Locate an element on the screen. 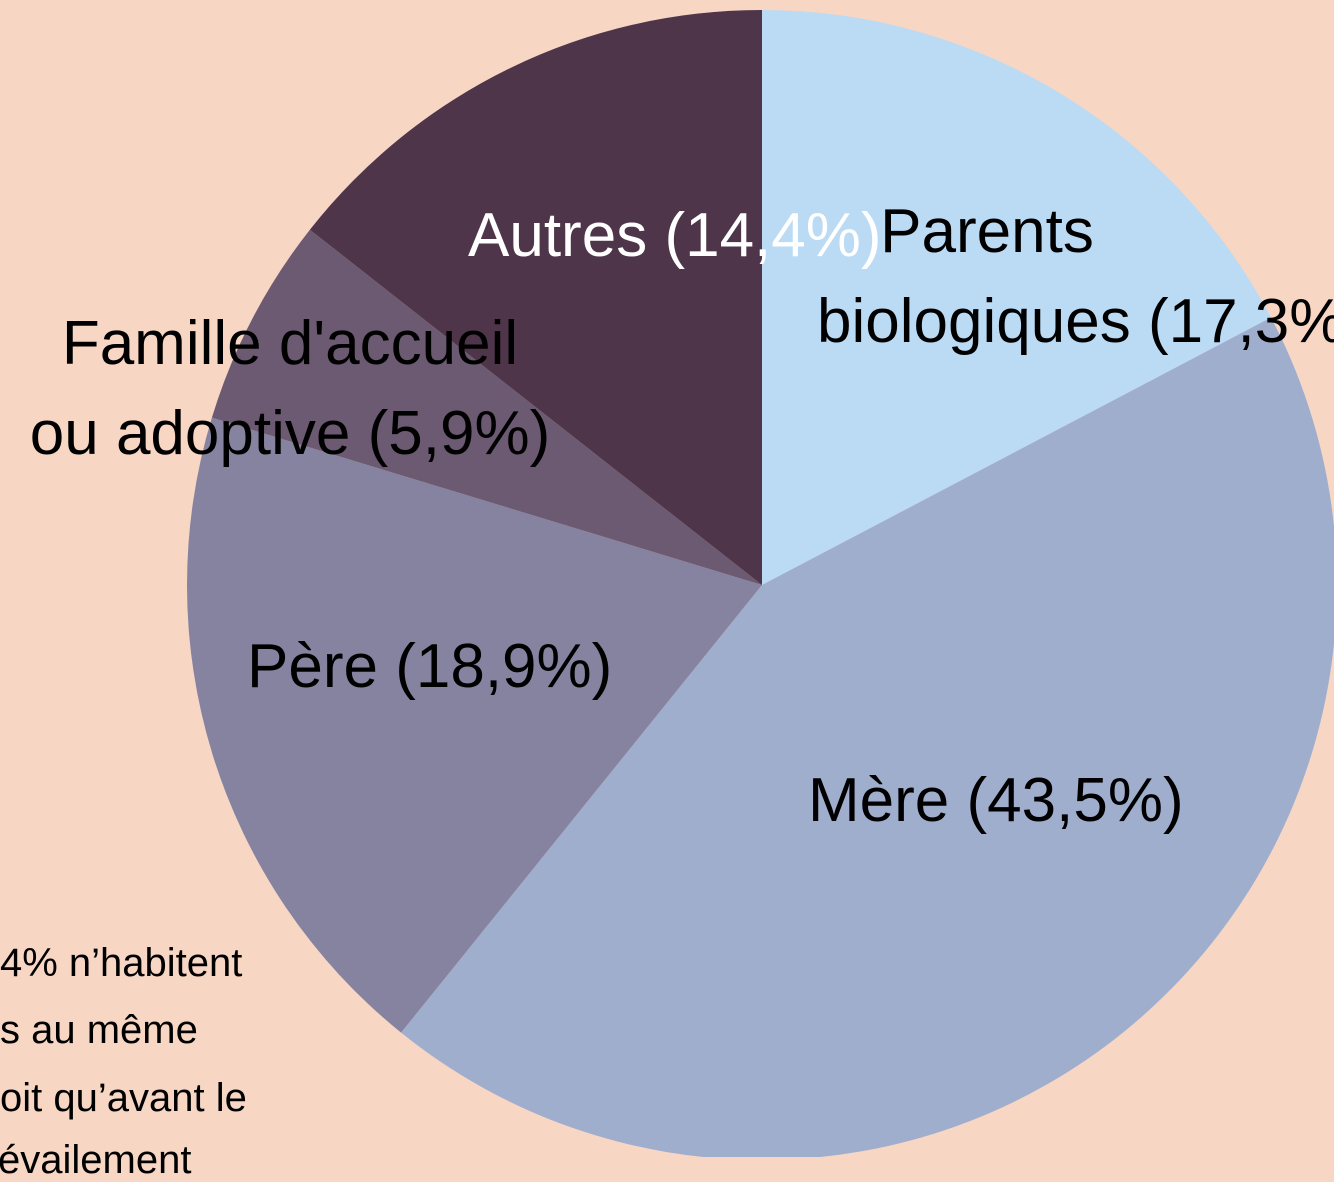 This screenshot has width=1334, height=1182. value-label: (43,5%) is located at coordinates (1075, 800).